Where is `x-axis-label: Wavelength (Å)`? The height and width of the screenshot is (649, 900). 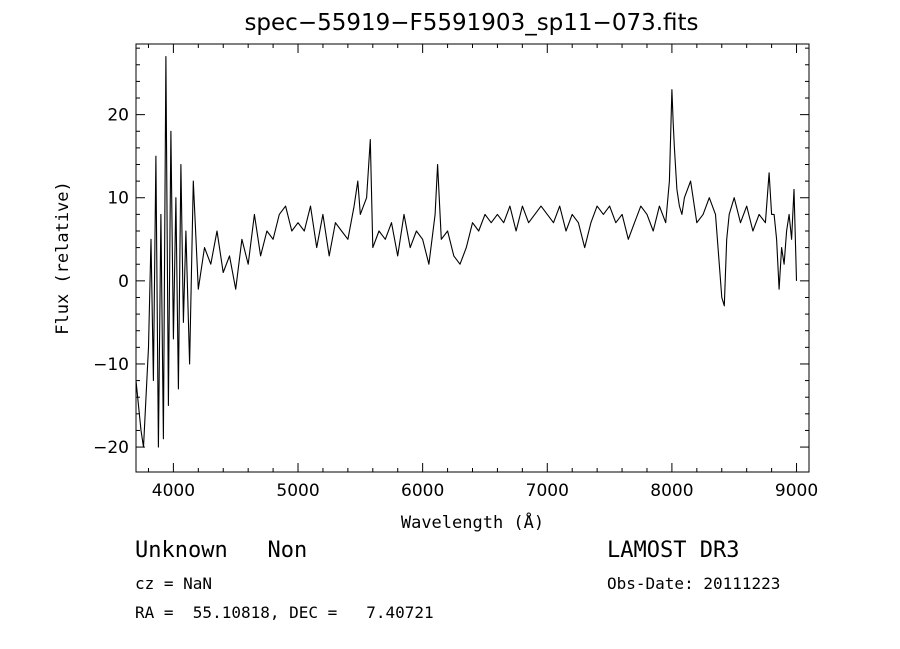
x-axis-label: Wavelength (Å) is located at coordinates (472, 522).